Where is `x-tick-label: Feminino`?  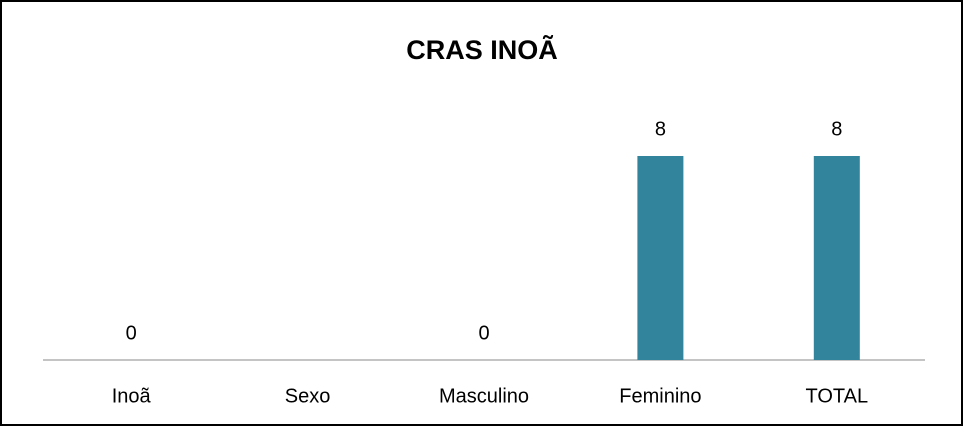
x-tick-label: Feminino is located at coordinates (660, 396).